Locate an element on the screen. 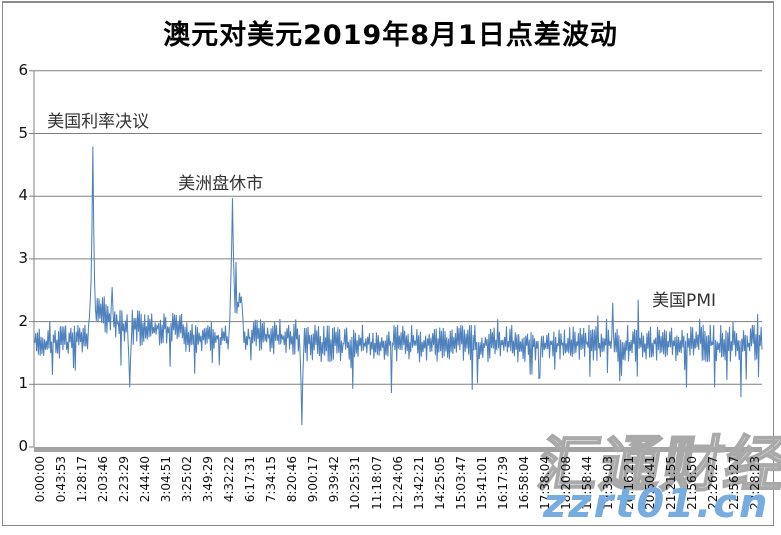 This screenshot has height=535, width=781. y-tick-label-2: 2 is located at coordinates (23, 320).